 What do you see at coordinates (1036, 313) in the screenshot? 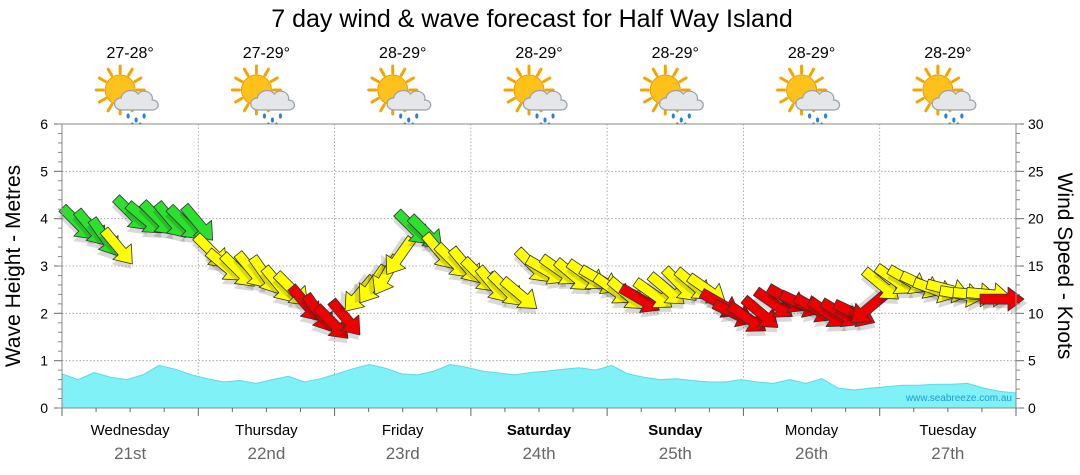
I see `y-right-tick-label: 10` at bounding box center [1036, 313].